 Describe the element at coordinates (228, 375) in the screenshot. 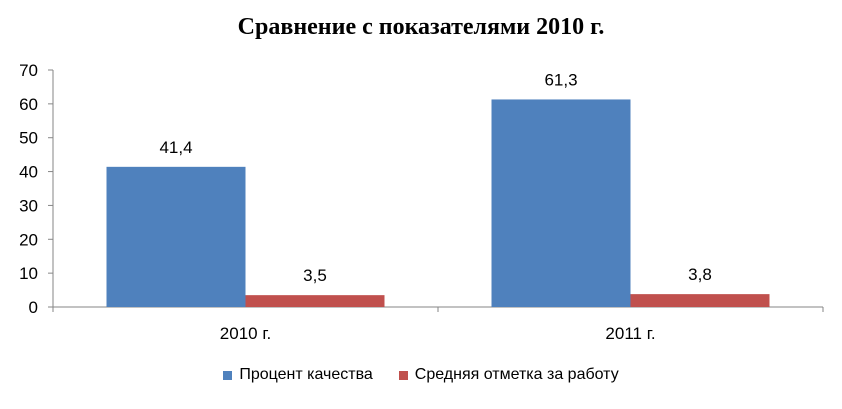

I see `legend-swatch-quality` at that location.